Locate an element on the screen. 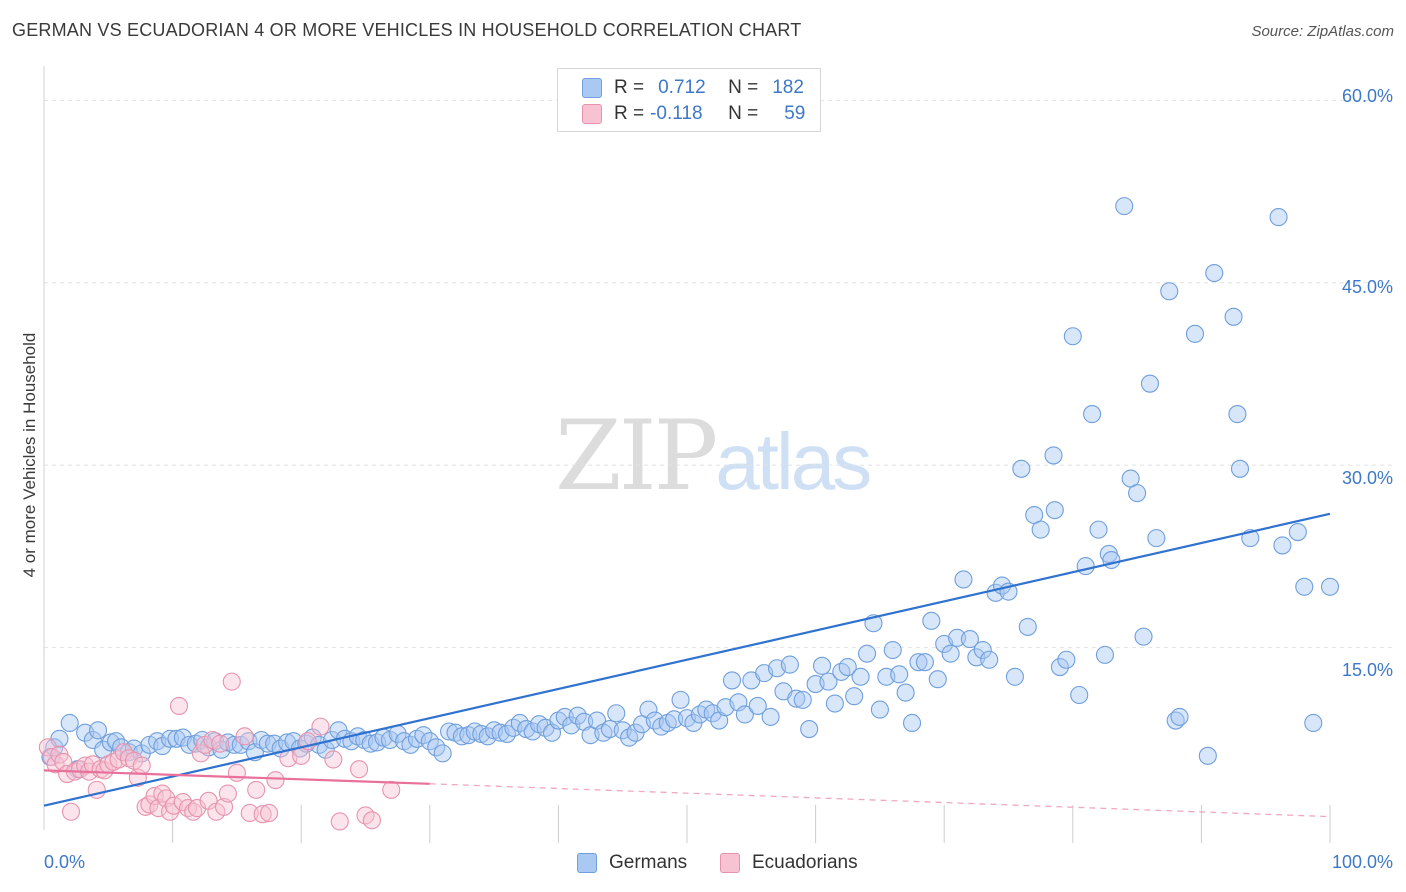 The image size is (1406, 892). legend-row-ecuadorians: R = -0.118 N = 59 is located at coordinates (693, 114).